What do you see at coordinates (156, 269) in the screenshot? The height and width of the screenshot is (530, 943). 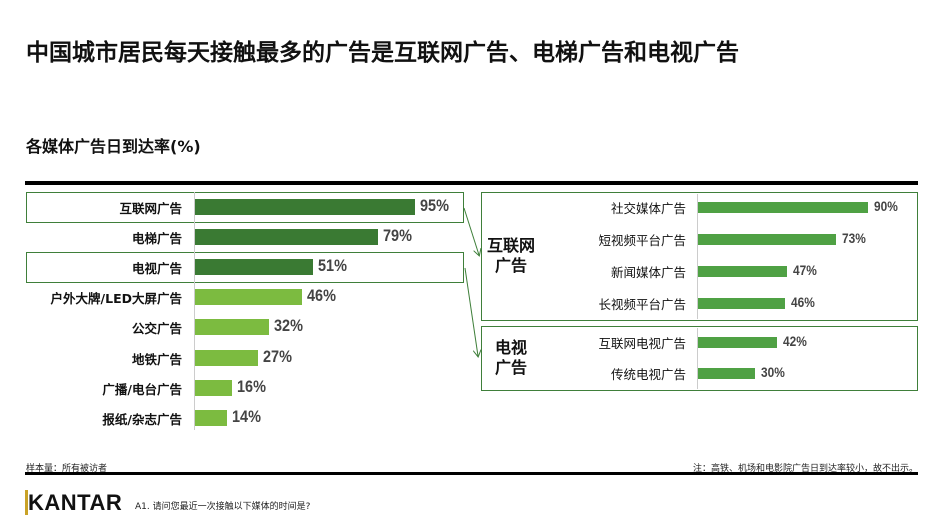 I see `category-label: 电视广告` at bounding box center [156, 269].